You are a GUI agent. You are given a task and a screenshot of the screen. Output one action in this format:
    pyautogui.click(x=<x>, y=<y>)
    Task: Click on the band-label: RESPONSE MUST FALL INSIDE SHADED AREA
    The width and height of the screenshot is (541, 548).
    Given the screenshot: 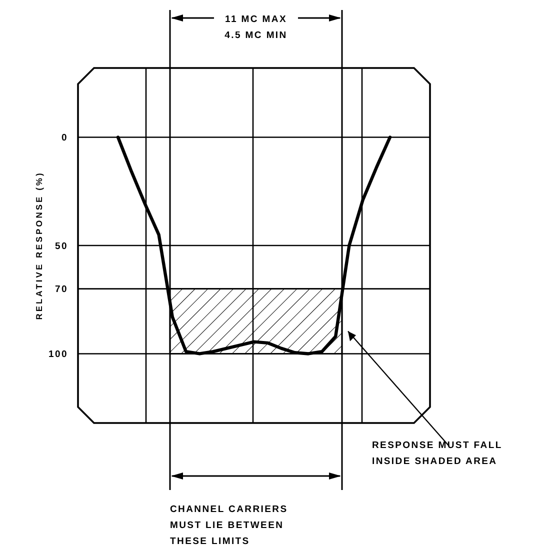 What is the action you would take?
    pyautogui.click(x=437, y=453)
    